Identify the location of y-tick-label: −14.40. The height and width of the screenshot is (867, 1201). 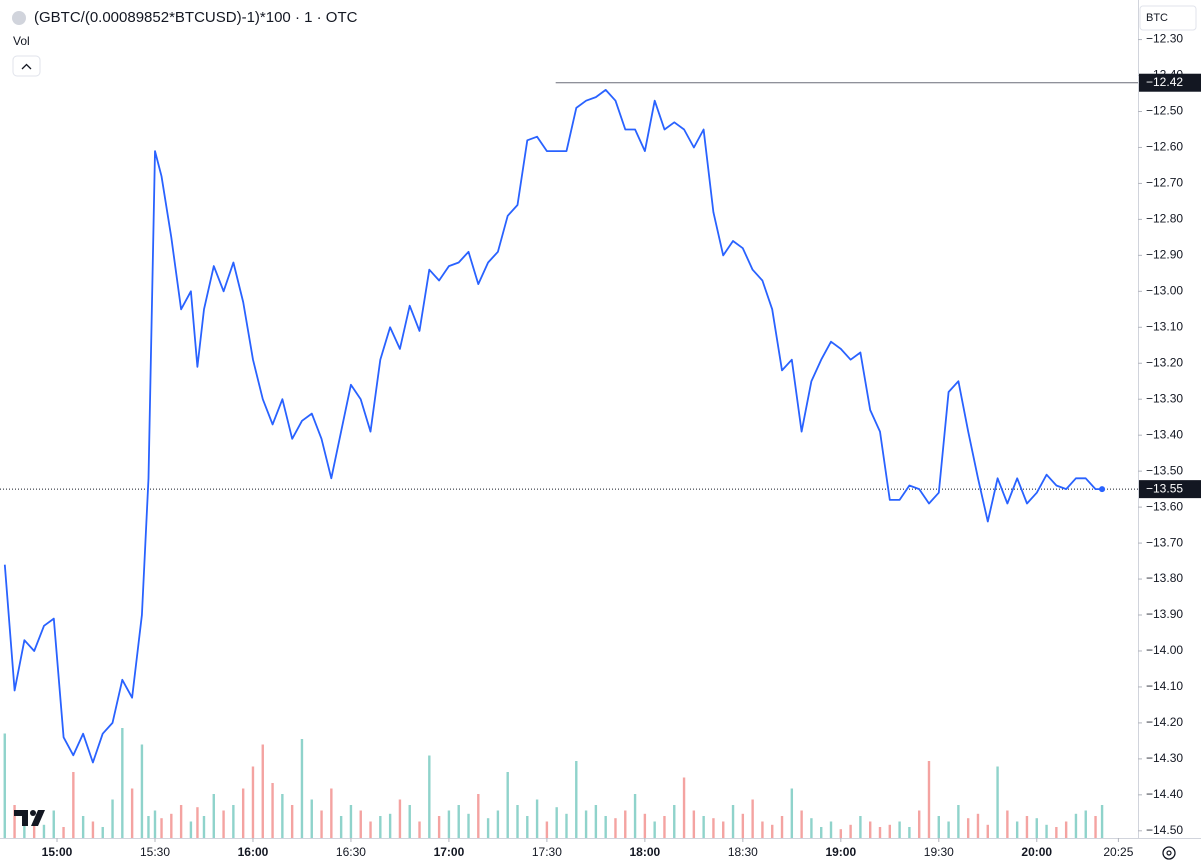
(1164, 794).